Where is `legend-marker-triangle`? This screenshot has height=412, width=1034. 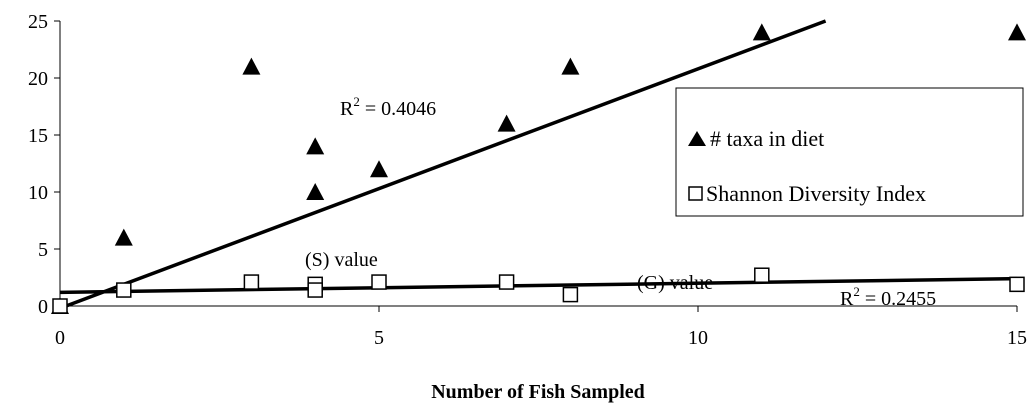 legend-marker-triangle is located at coordinates (697, 138).